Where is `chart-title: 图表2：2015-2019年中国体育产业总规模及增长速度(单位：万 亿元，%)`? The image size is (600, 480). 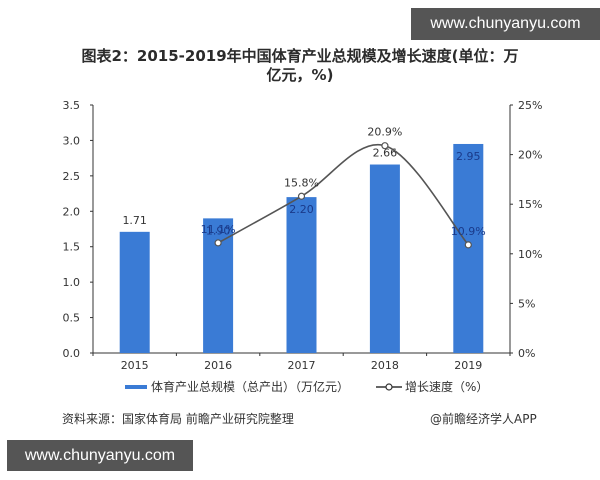 chart-title: 图表2：2015-2019年中国体育产业总规模及增长速度(单位：万 亿元，%) is located at coordinates (300, 66).